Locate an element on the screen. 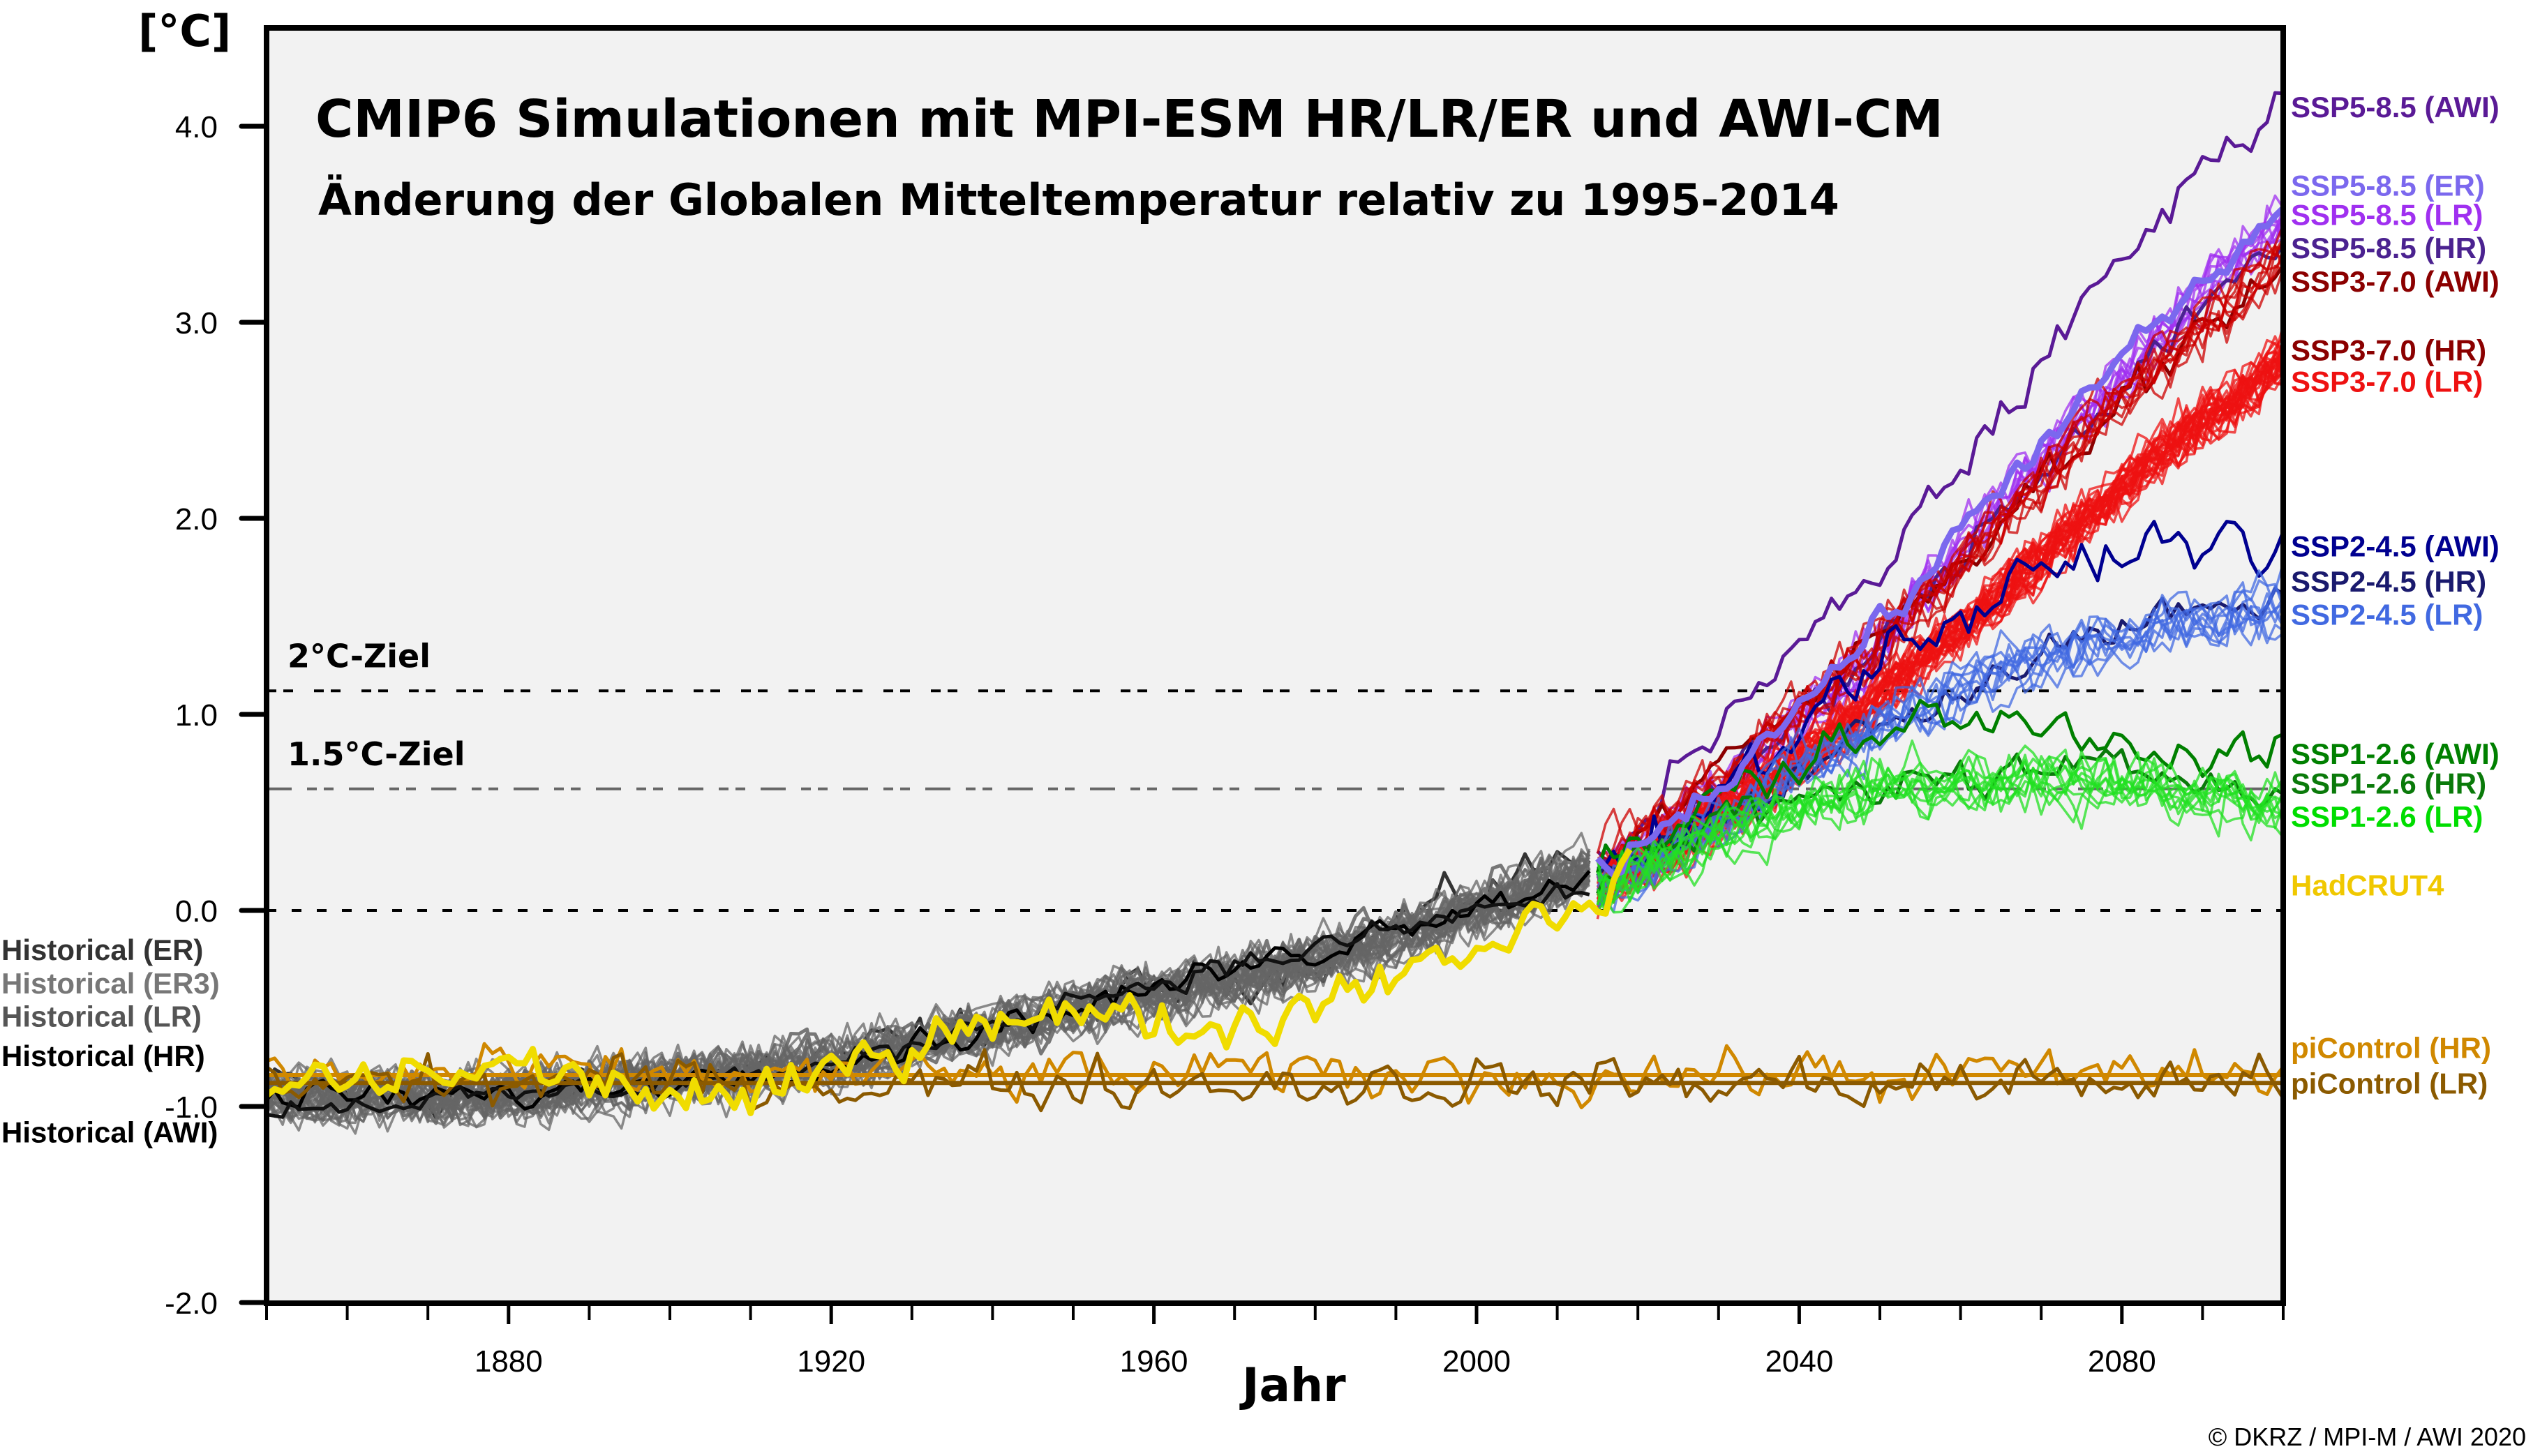  y-axis-unit-label: [°C] is located at coordinates (184, 31).